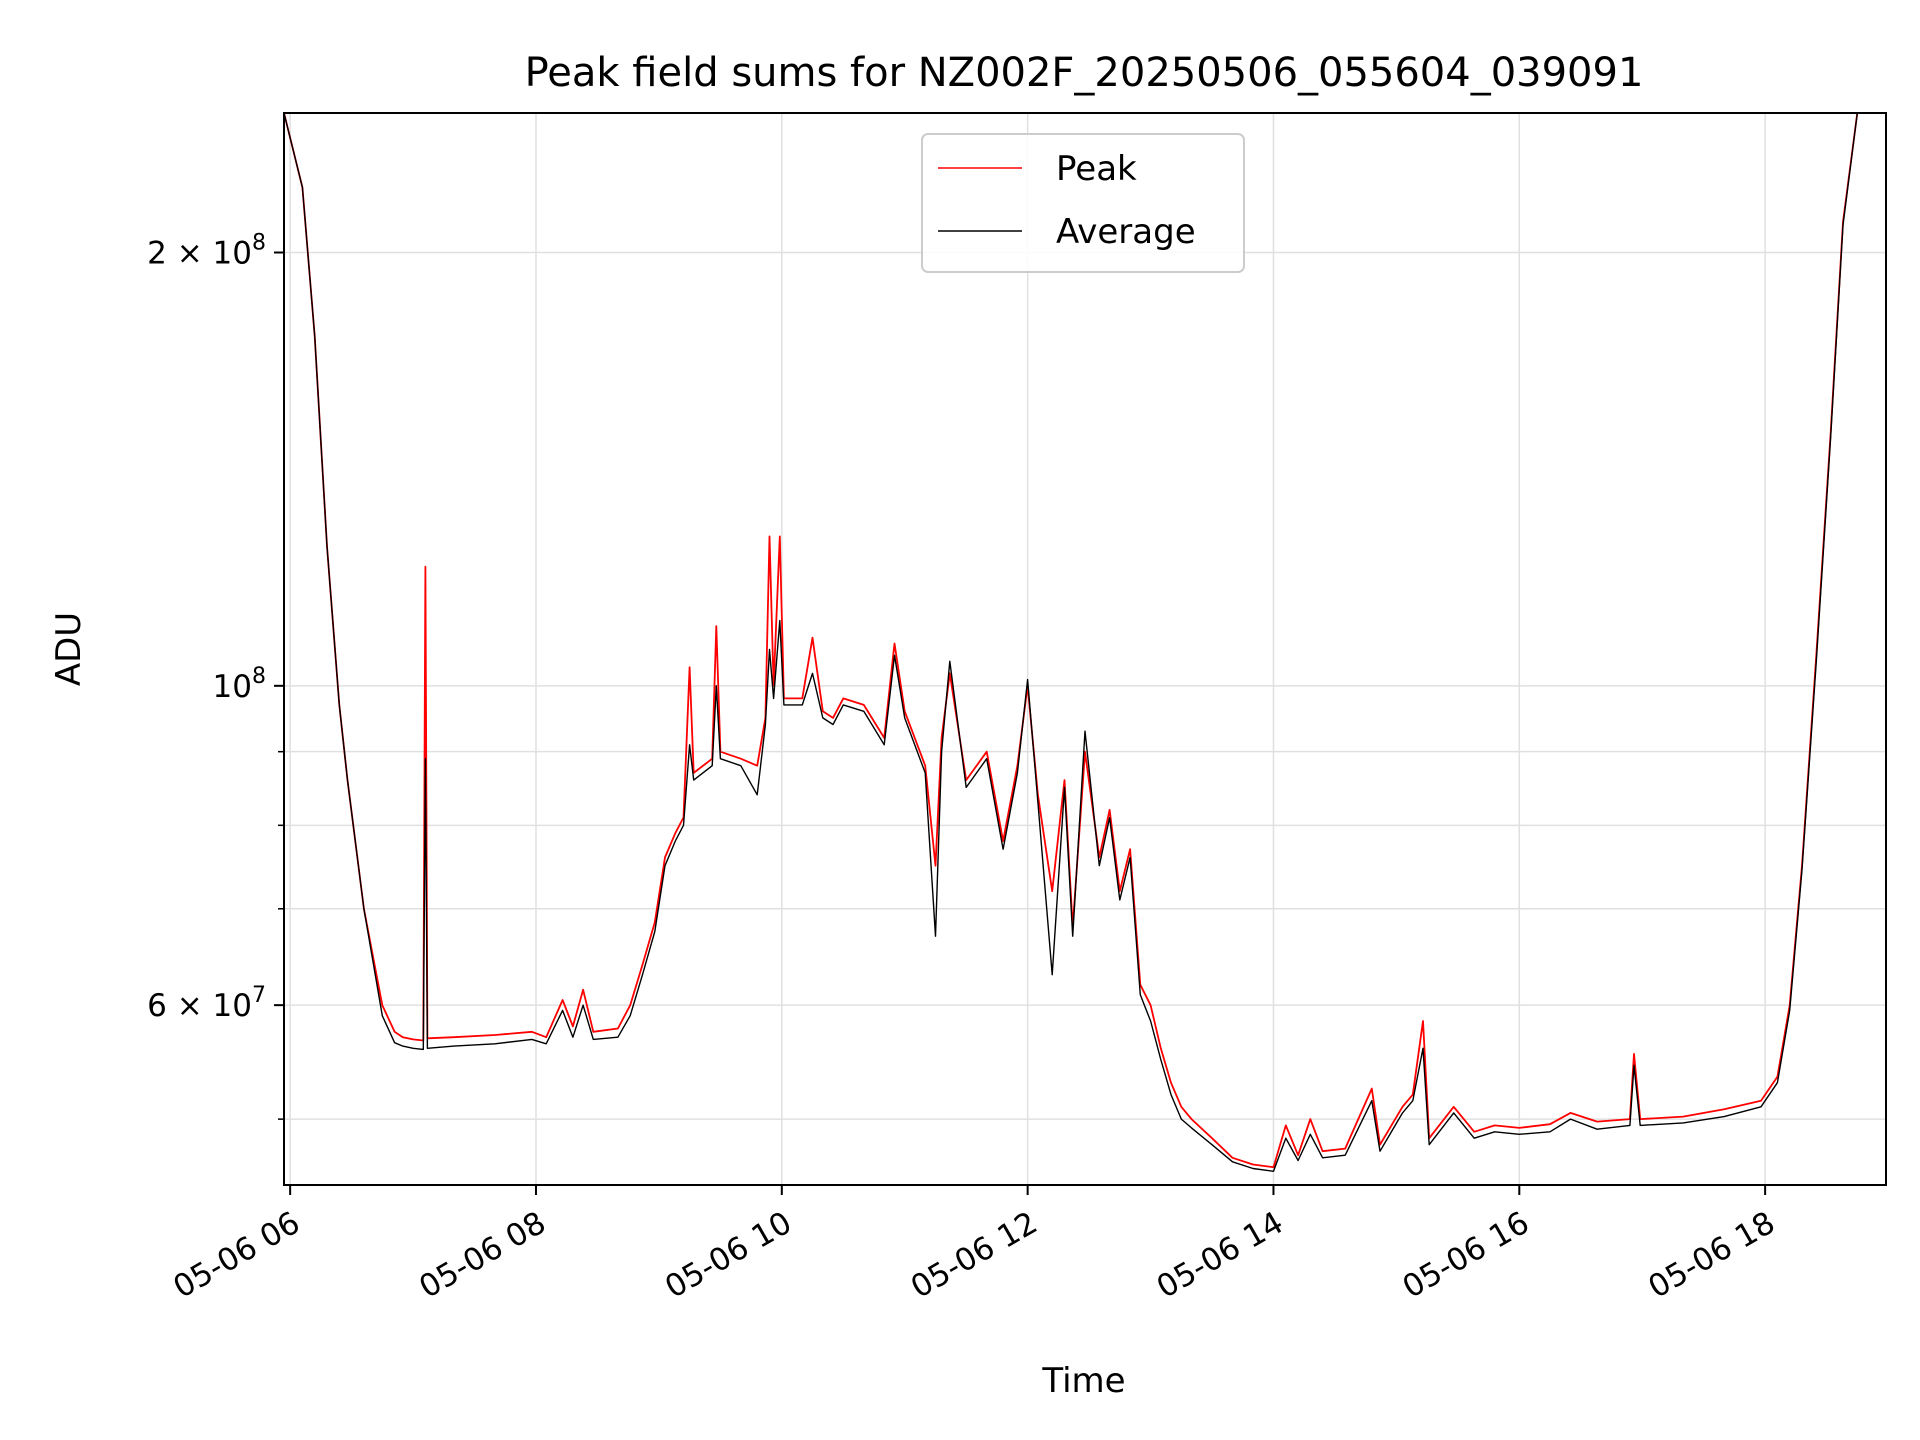 Image resolution: width=1920 pixels, height=1440 pixels. Describe the element at coordinates (1083, 1381) in the screenshot. I see `x-axis-label: Time` at that location.